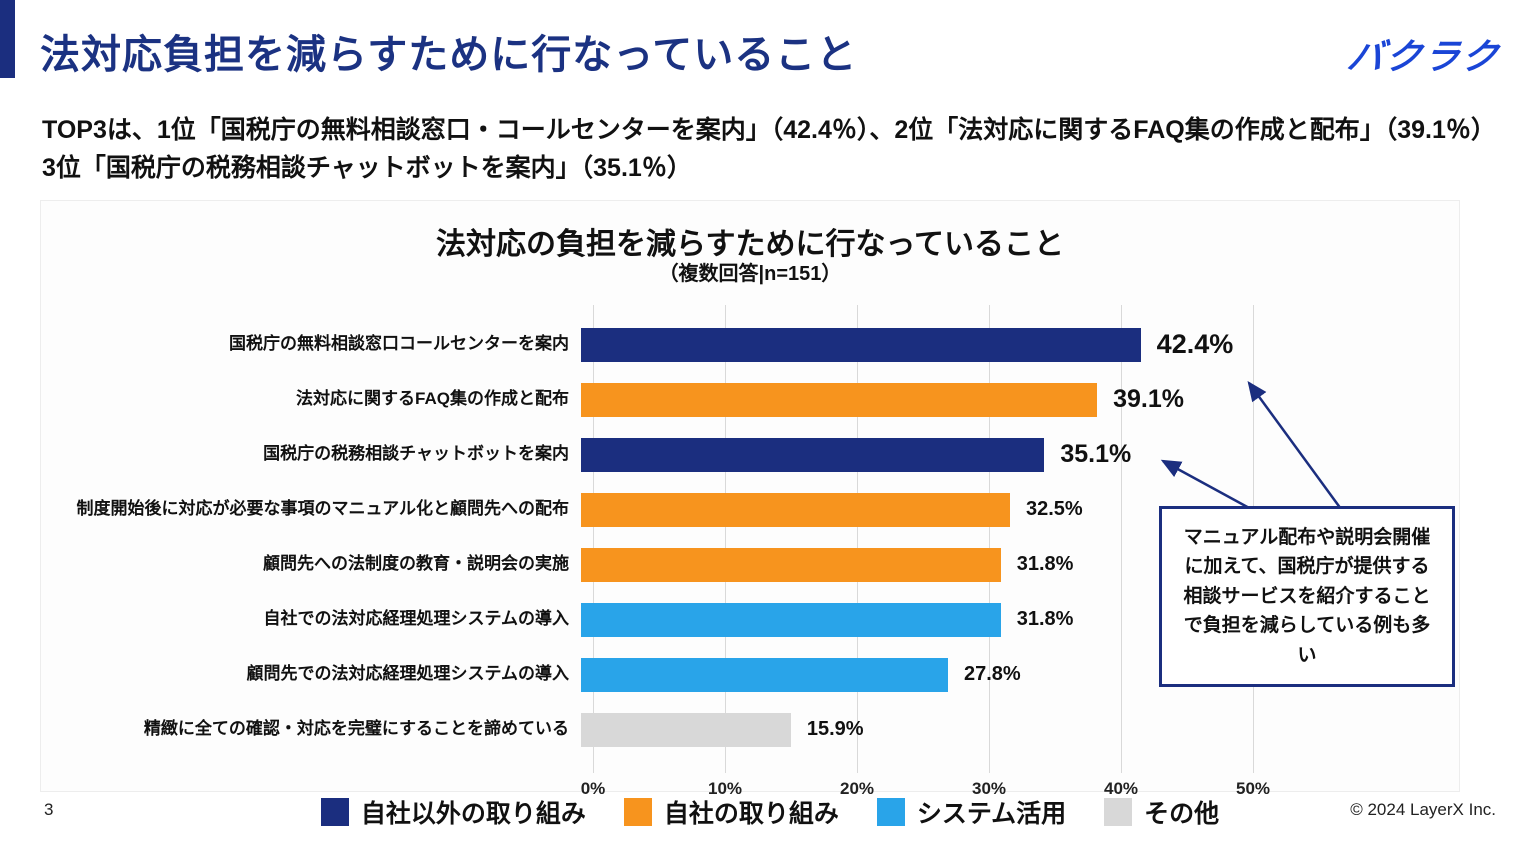 This screenshot has width=1540, height=868. Describe the element at coordinates (989, 788) in the screenshot. I see `x-tick-label: 30%` at that location.